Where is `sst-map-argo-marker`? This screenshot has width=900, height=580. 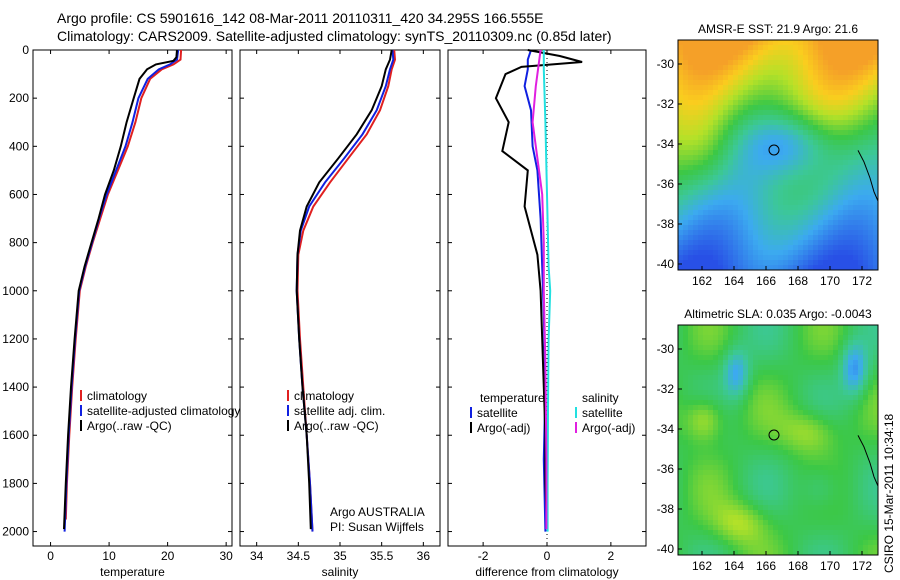 sst-map-argo-marker is located at coordinates (774, 150).